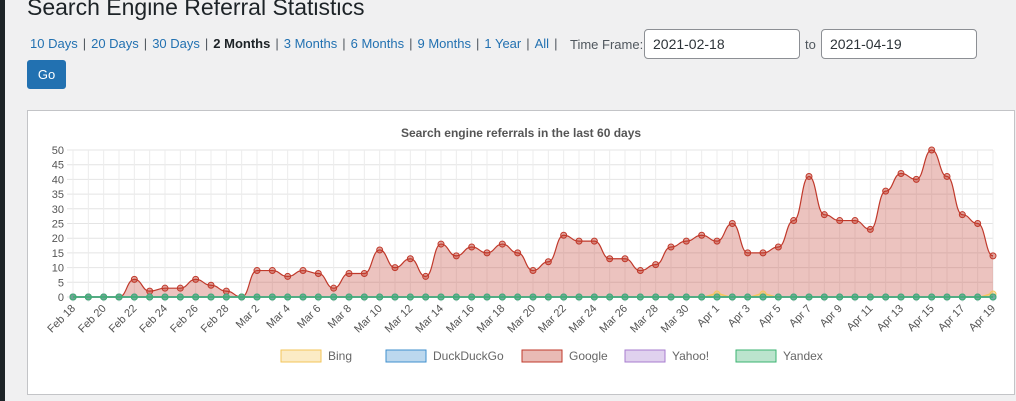 Image resolution: width=1016 pixels, height=401 pixels. I want to click on to-date-input, so click(899, 44).